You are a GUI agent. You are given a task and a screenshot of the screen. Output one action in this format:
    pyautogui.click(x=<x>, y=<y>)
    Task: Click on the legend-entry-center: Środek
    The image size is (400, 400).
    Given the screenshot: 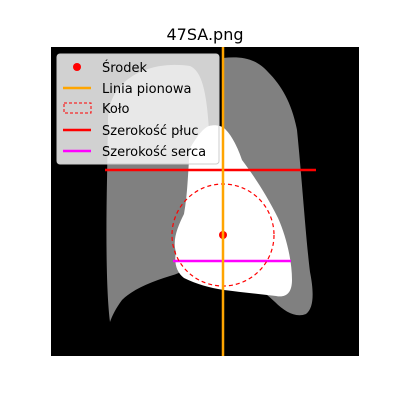 What is the action you would take?
    pyautogui.click(x=110, y=68)
    